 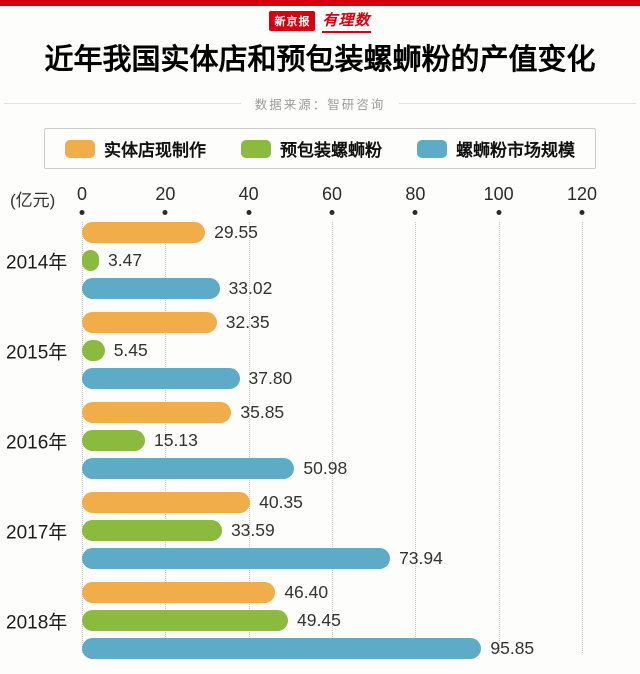 I want to click on bar-row: 50.98, so click(x=332, y=468).